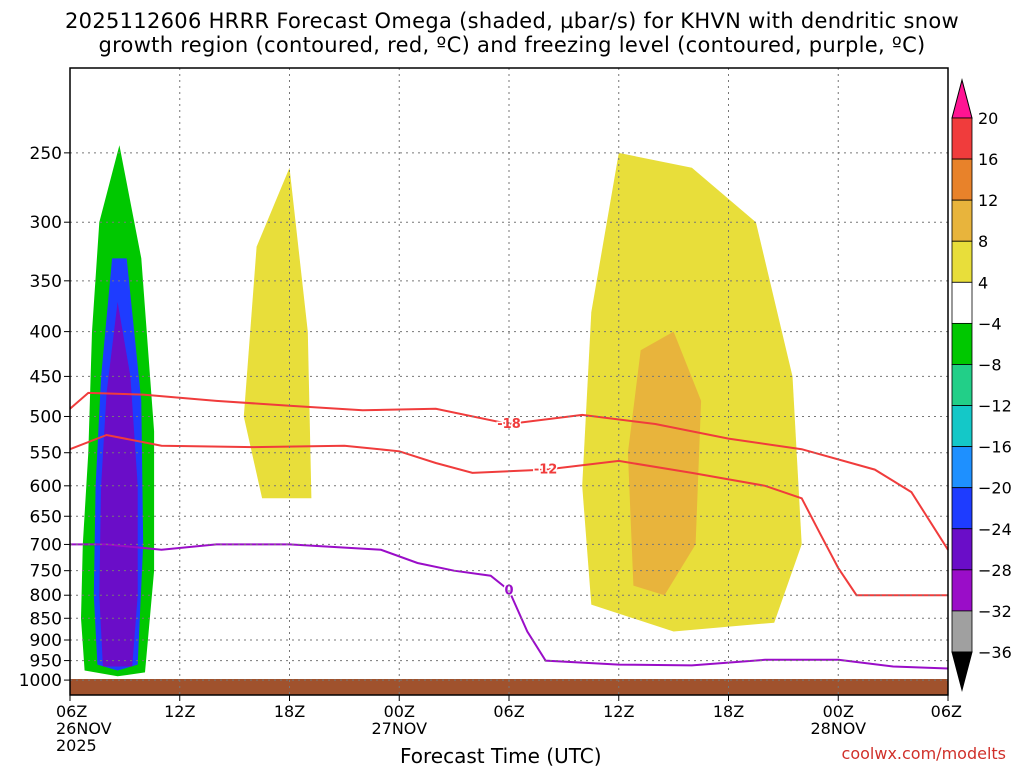 The image size is (1024, 768). I want to click on y-tick-label: 700, so click(46, 545).